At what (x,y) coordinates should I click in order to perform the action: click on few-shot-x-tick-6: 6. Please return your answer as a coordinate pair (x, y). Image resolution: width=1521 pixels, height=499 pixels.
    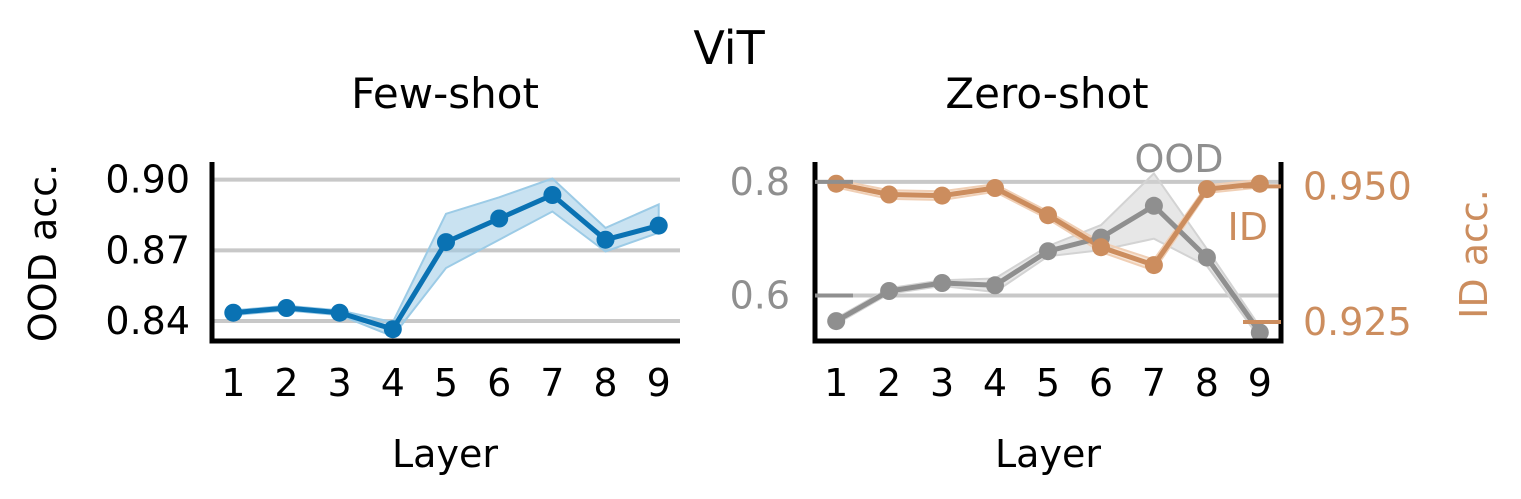
    Looking at the image, I should click on (499, 383).